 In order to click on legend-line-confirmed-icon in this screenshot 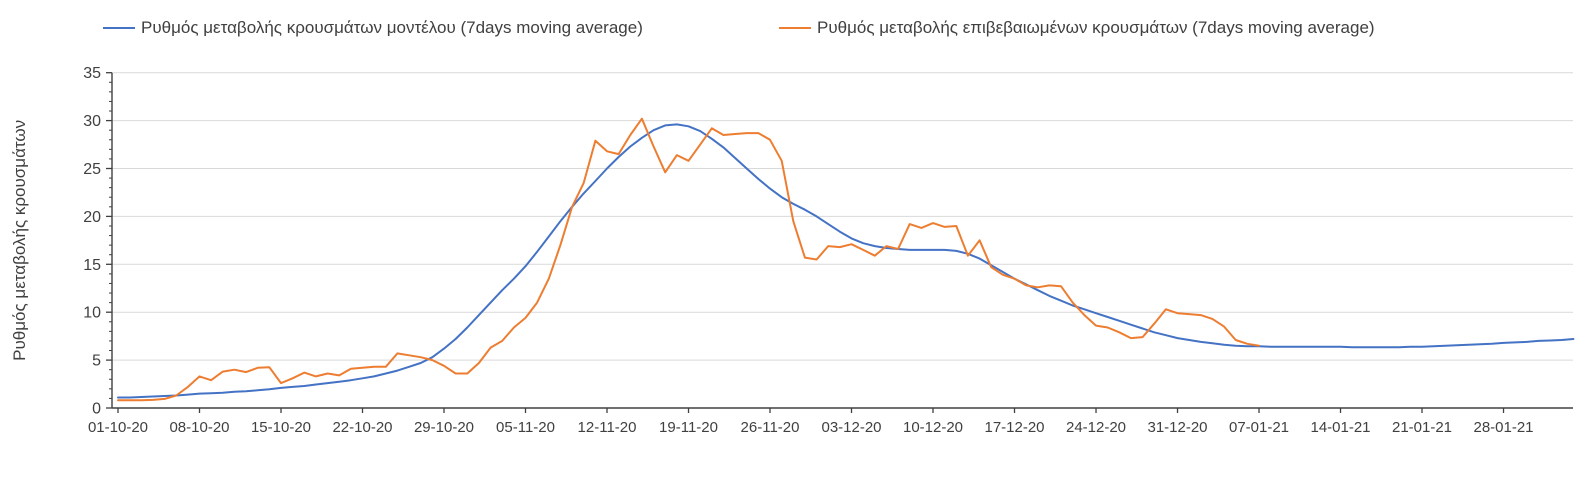, I will do `click(795, 28)`.